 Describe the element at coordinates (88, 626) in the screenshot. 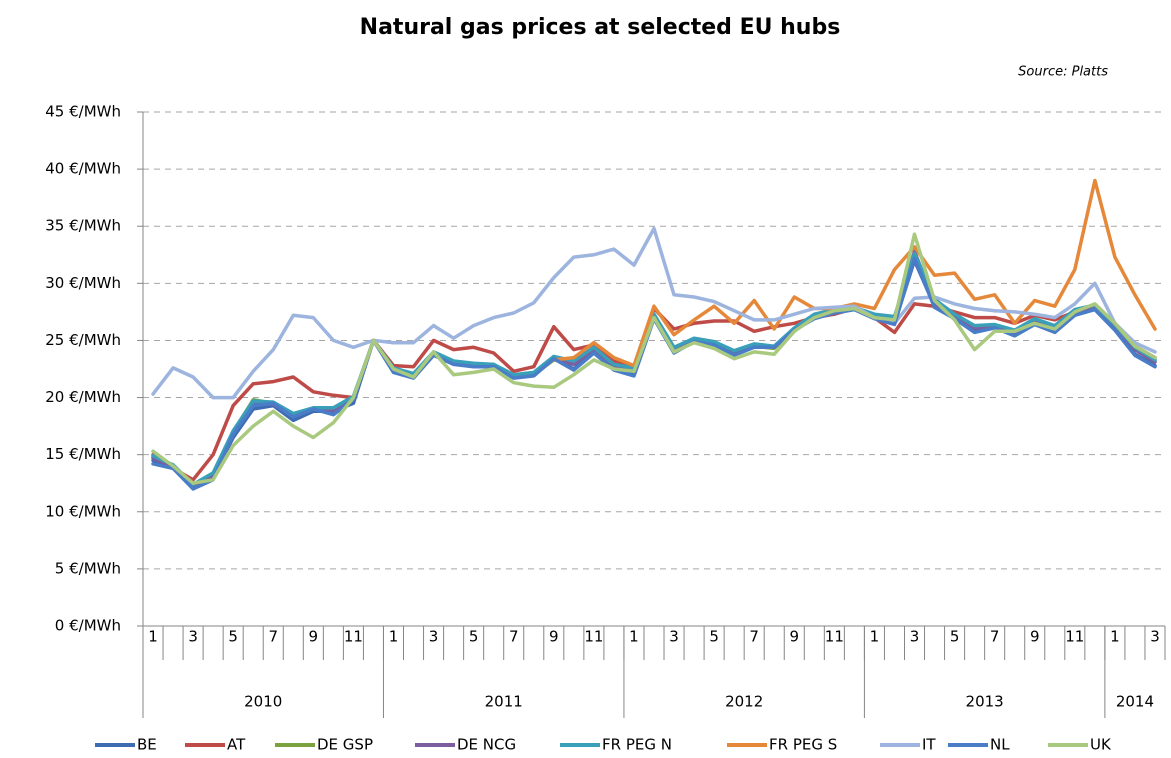

I see `y-tick-label: 0 €/MWh` at that location.